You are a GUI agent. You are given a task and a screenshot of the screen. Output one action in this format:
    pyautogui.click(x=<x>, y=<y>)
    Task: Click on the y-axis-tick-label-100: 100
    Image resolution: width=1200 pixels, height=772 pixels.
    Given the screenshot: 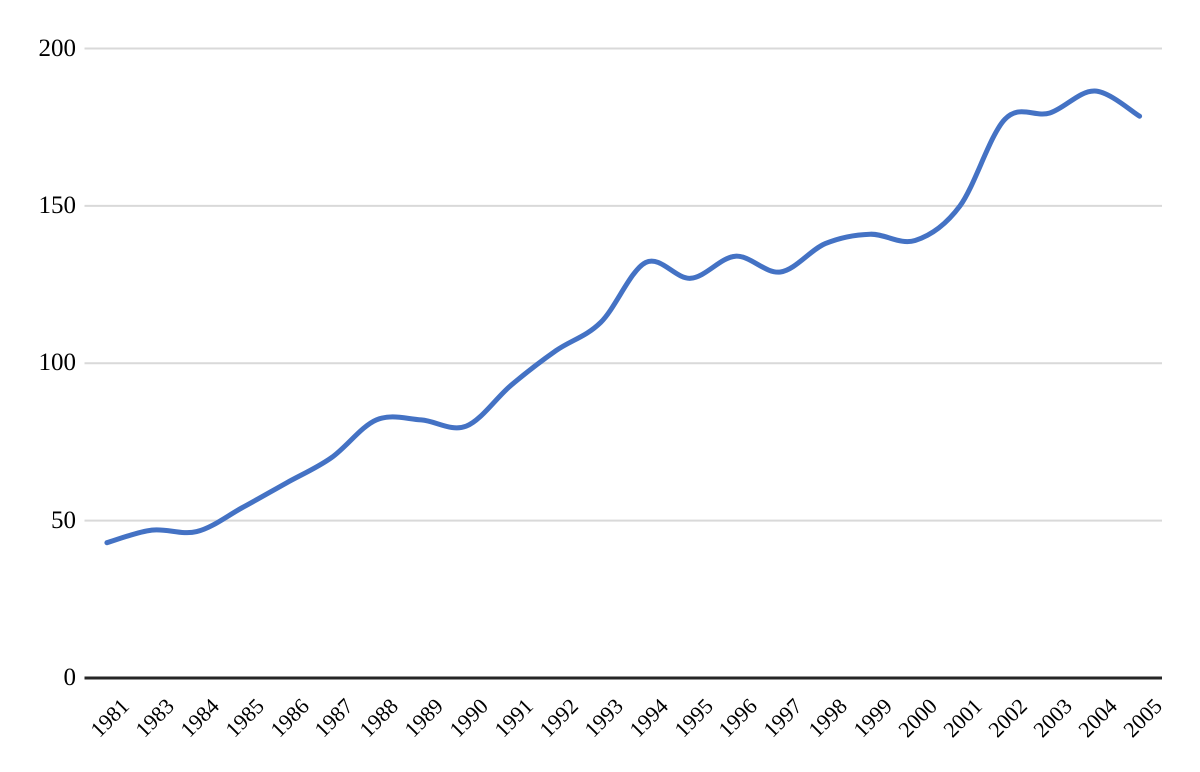 What is the action you would take?
    pyautogui.click(x=57, y=363)
    